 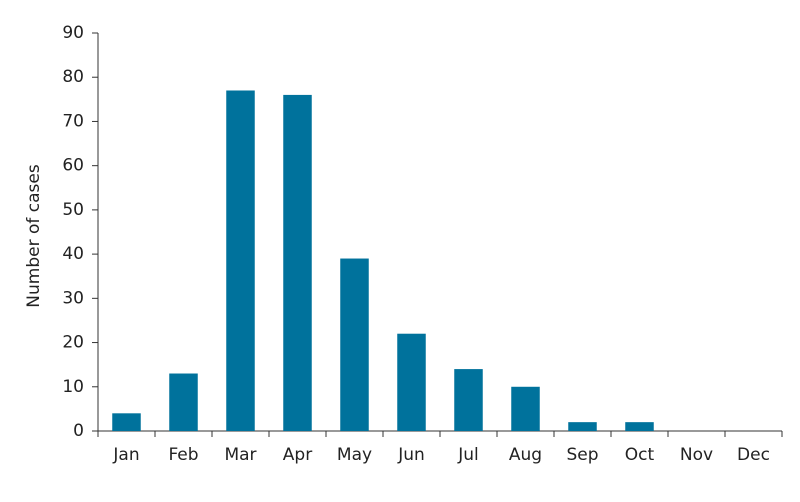 What do you see at coordinates (73, 387) in the screenshot?
I see `y-tick-label: 10` at bounding box center [73, 387].